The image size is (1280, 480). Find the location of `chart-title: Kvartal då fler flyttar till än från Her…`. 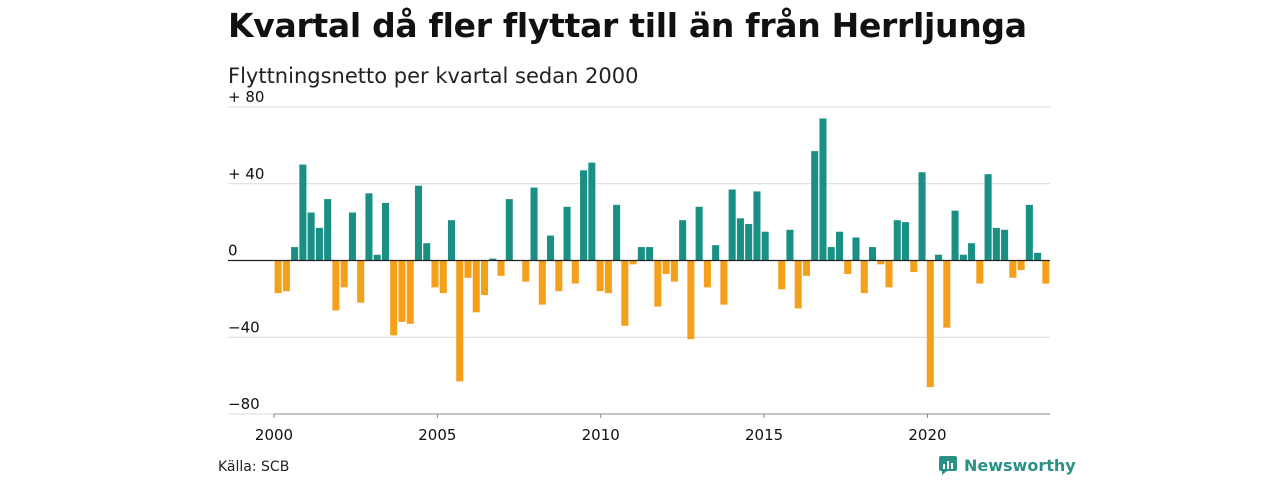

chart-title: Kvartal då fler flyttar till än från Her… is located at coordinates (627, 25).